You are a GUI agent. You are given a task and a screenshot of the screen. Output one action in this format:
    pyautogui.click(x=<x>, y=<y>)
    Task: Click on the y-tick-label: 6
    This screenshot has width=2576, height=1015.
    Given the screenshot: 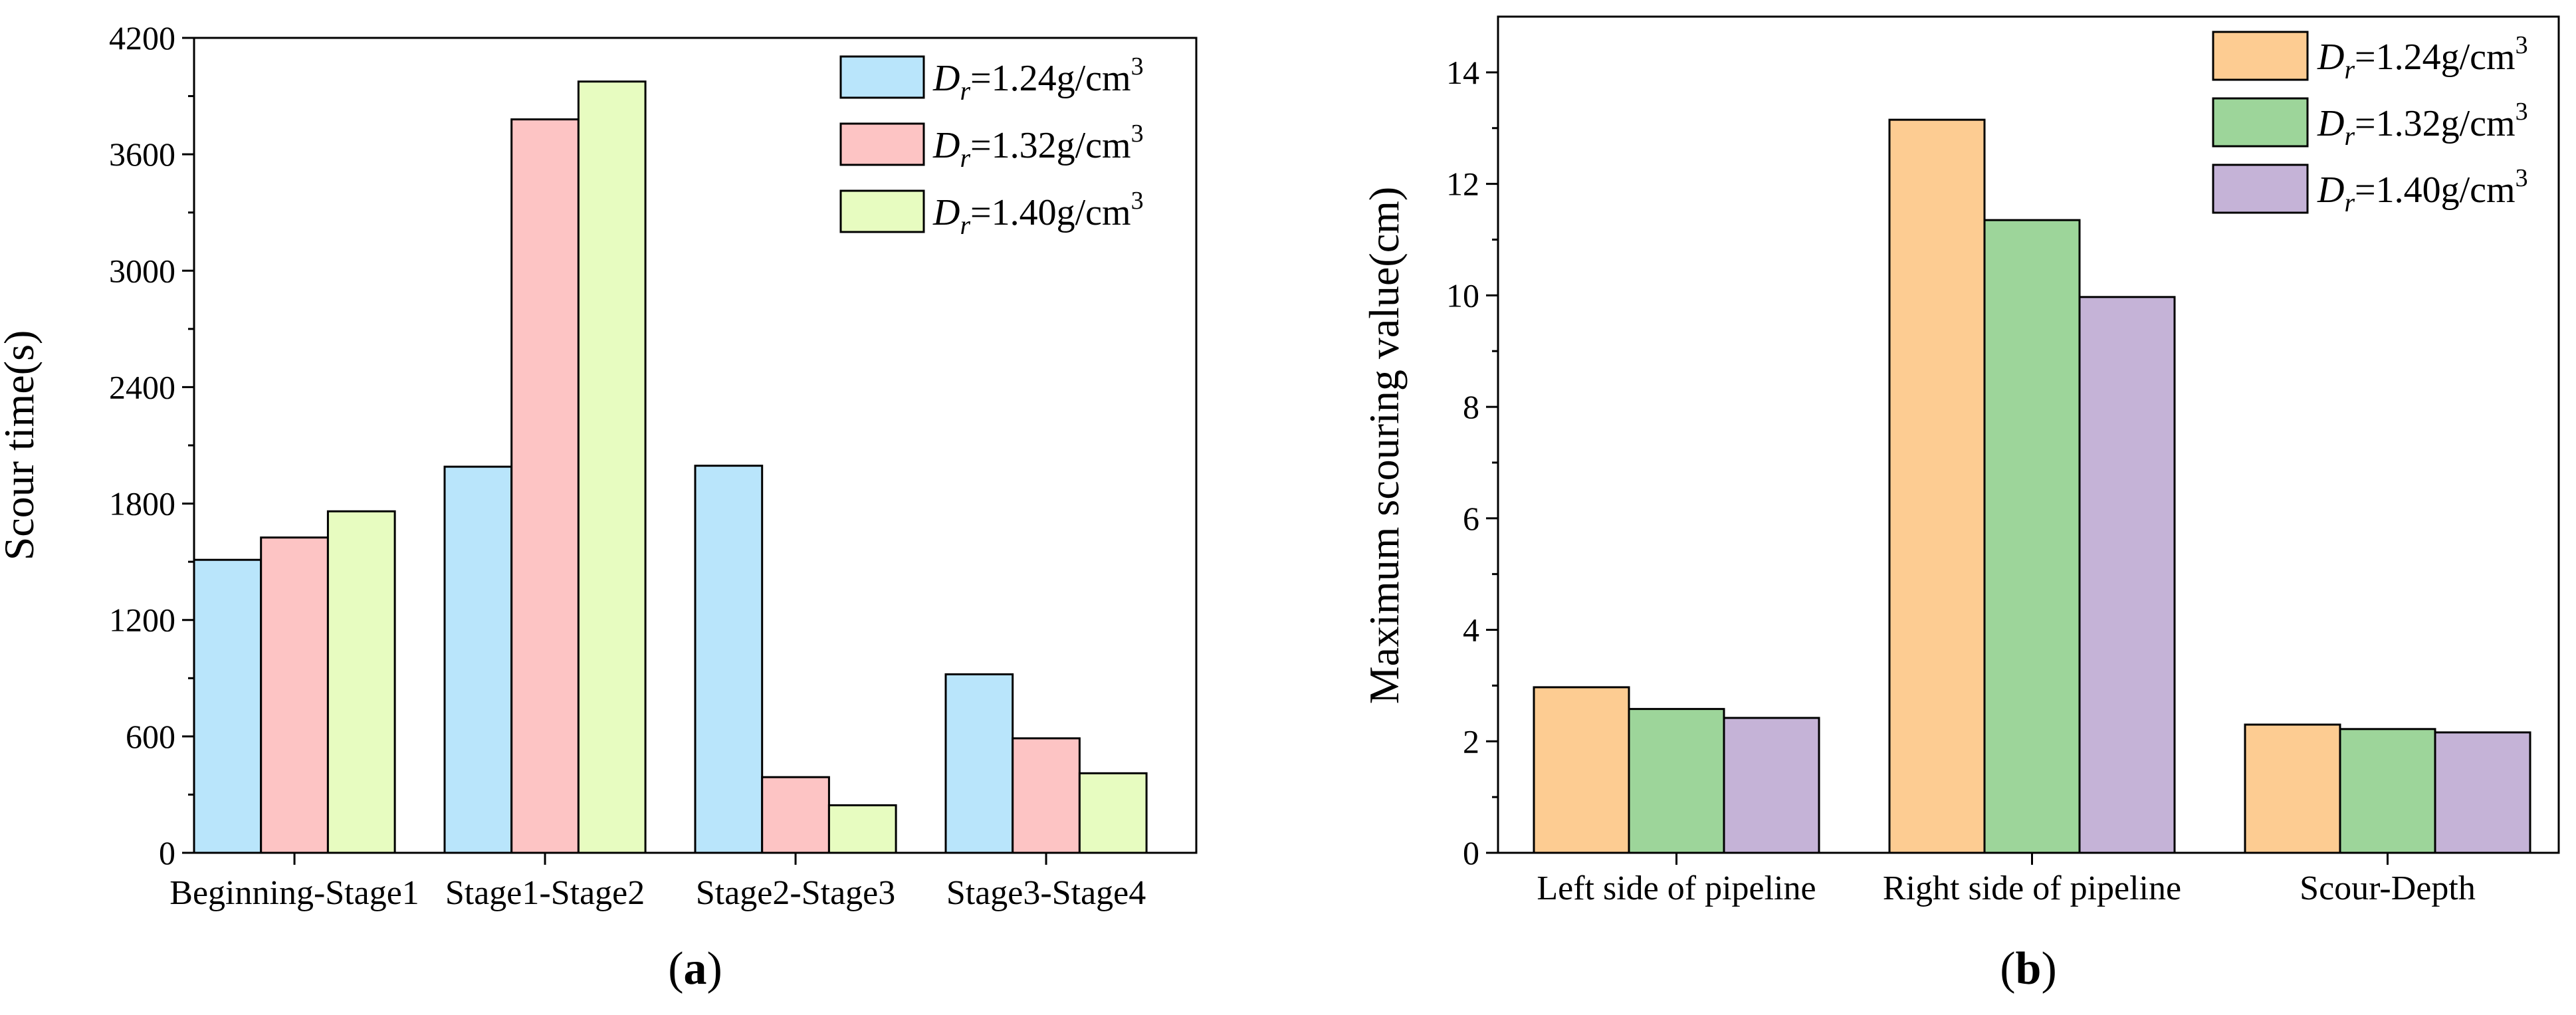 What is the action you would take?
    pyautogui.click(x=1471, y=518)
    